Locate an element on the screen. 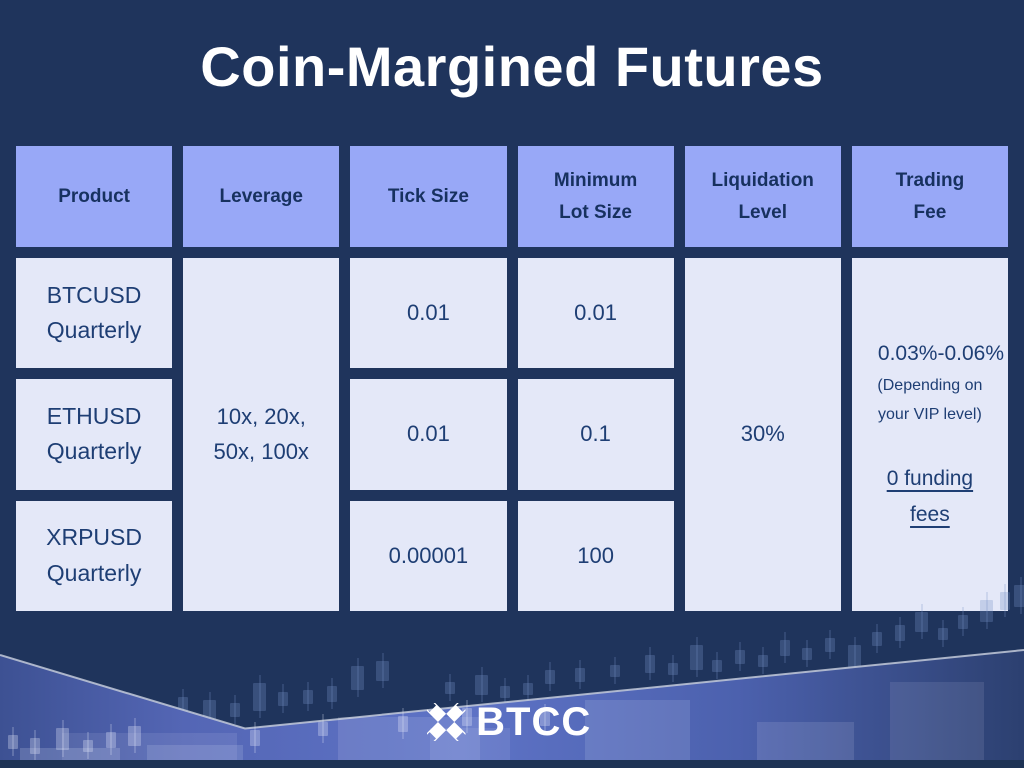 The image size is (1024, 768). column-header-leverage: Leverage is located at coordinates (261, 196).